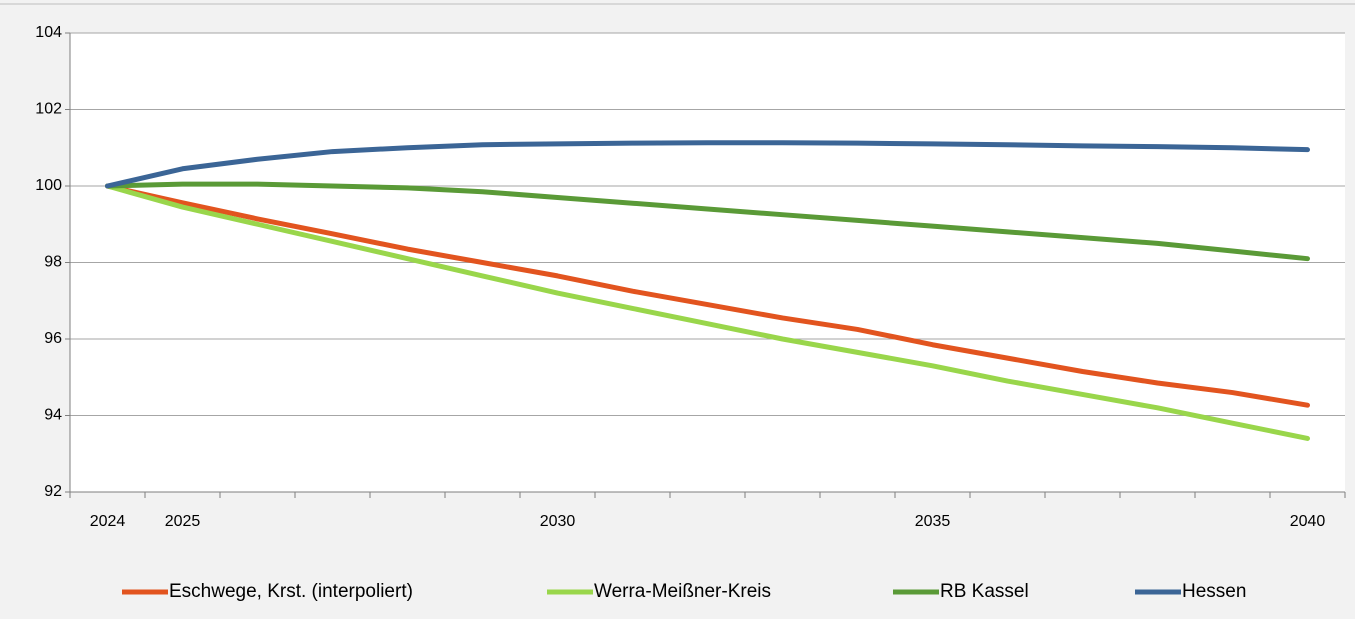 The width and height of the screenshot is (1355, 619). Describe the element at coordinates (1214, 591) in the screenshot. I see `legend-label: Hessen` at that location.